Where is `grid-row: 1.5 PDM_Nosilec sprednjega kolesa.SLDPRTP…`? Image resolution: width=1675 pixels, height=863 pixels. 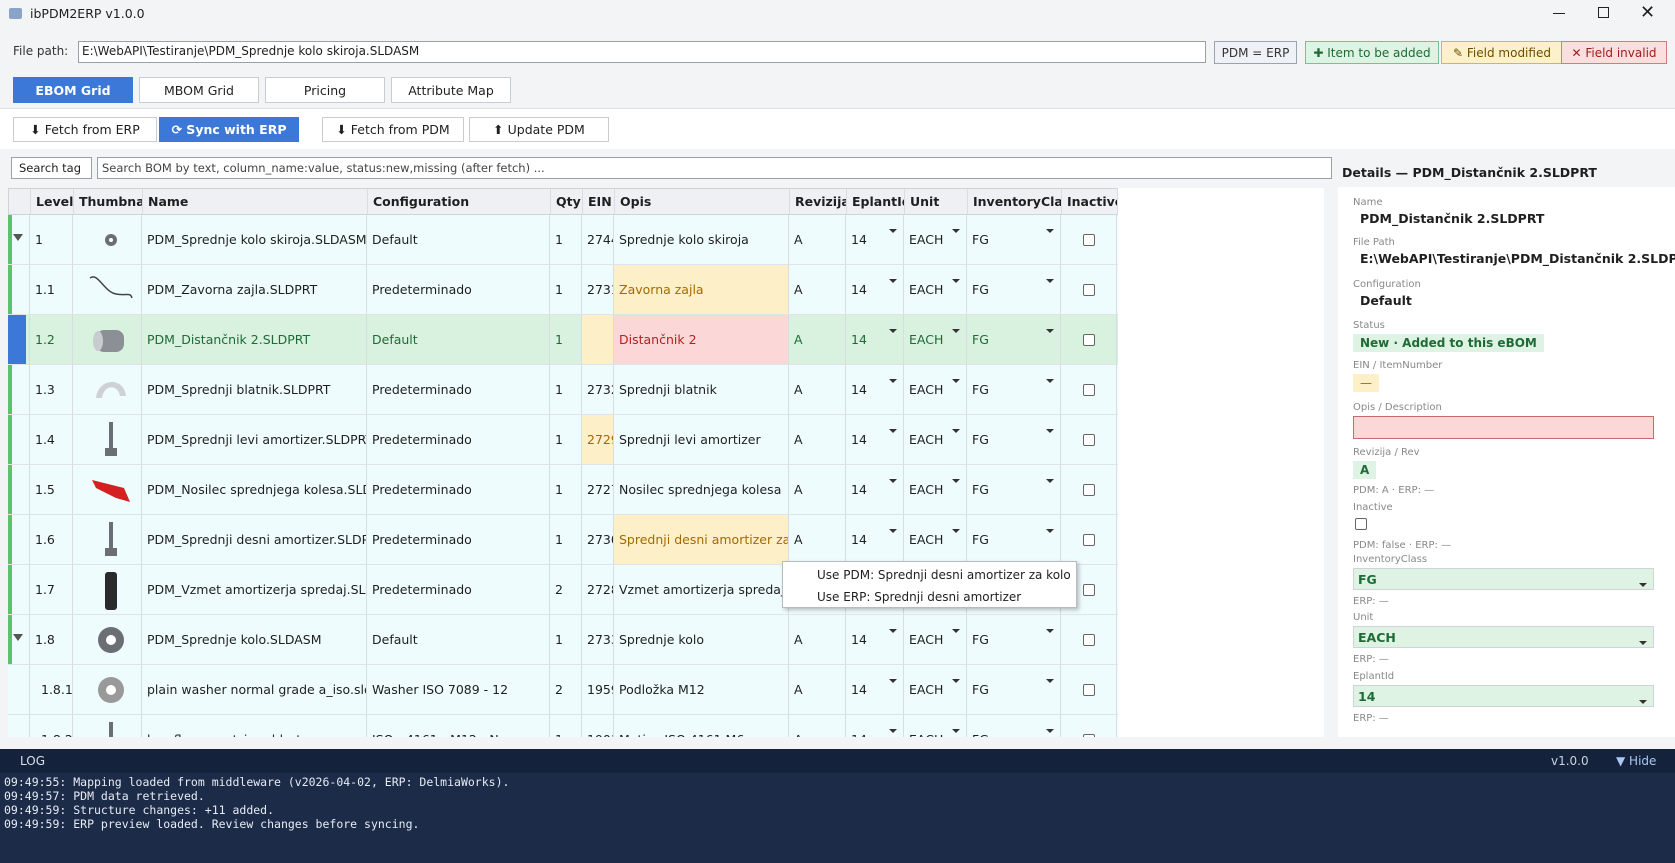 grid-row: 1.5 PDM_Nosilec sprednjega kolesa.SLDPRTP… is located at coordinates (563, 490).